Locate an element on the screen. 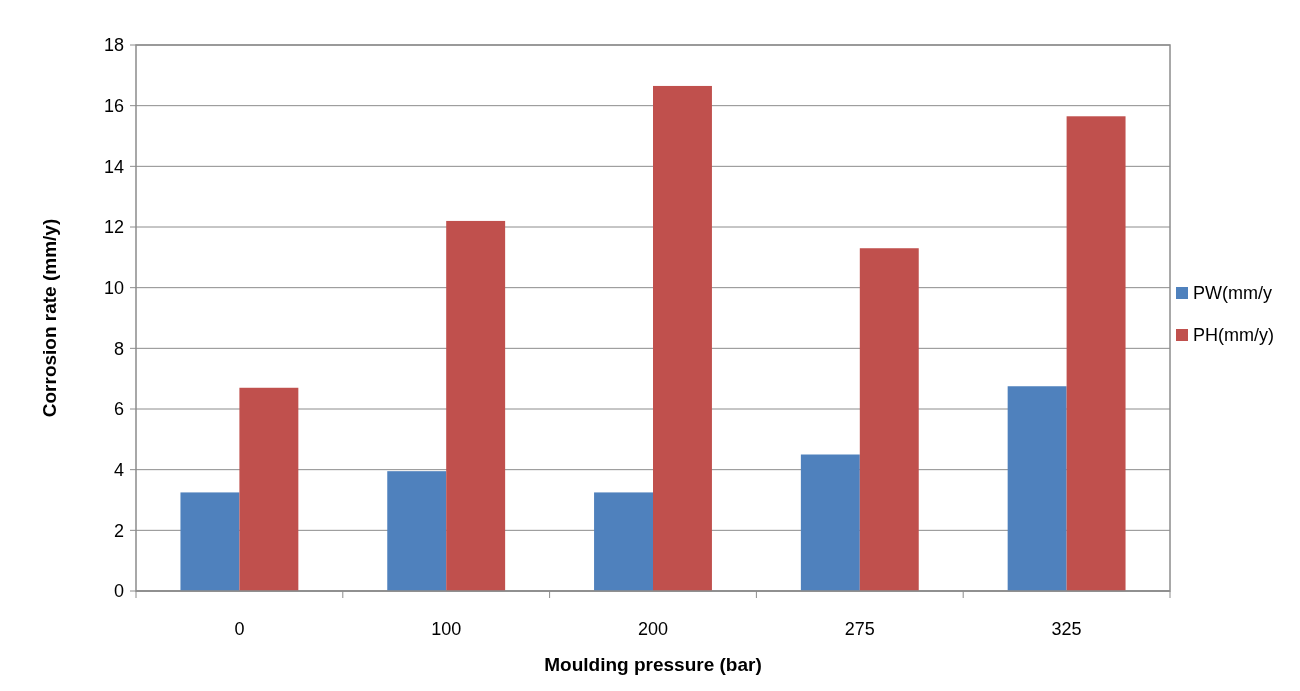 The image size is (1300, 691). x-tick-label: 275 is located at coordinates (859, 629).